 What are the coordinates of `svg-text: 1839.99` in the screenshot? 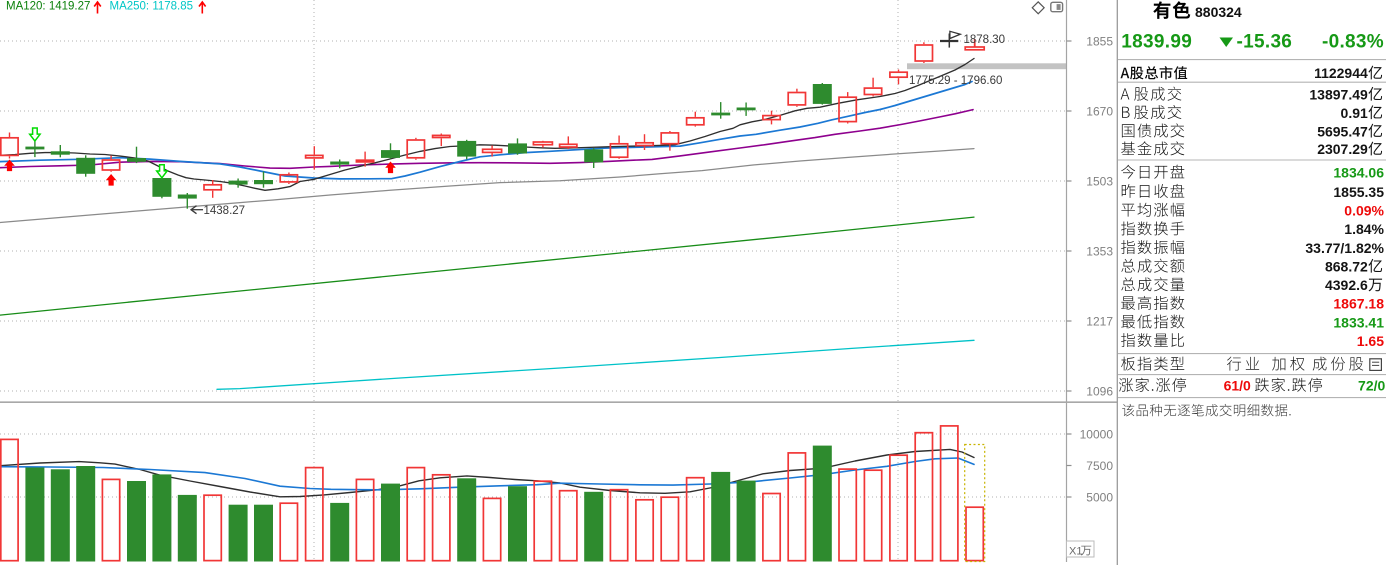 It's located at (1156, 42).